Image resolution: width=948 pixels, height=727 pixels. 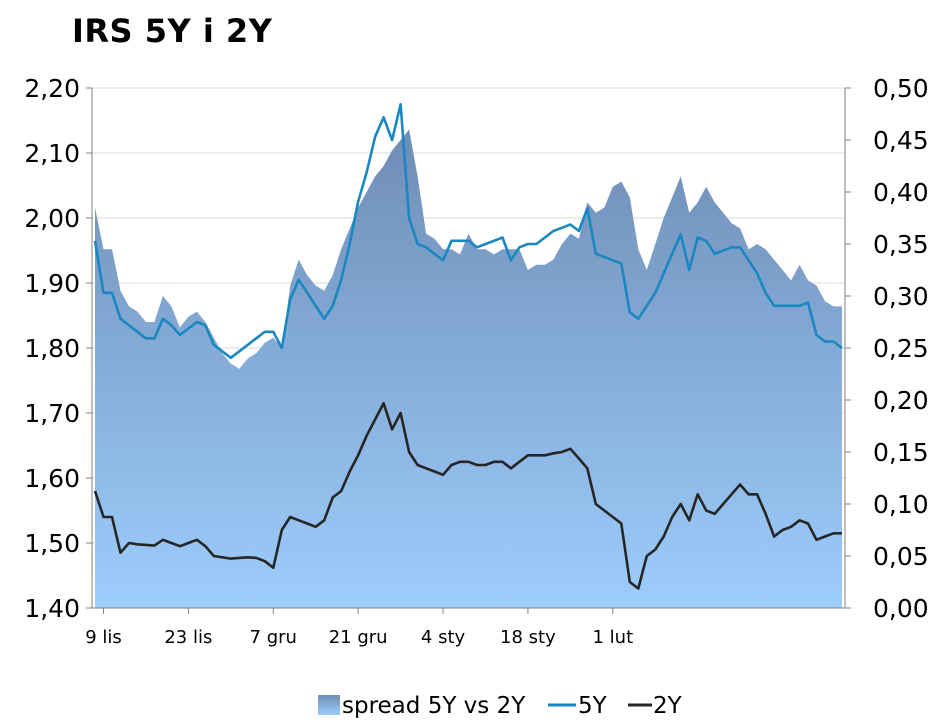 I want to click on right-tick-label: 0,15, so click(x=901, y=452).